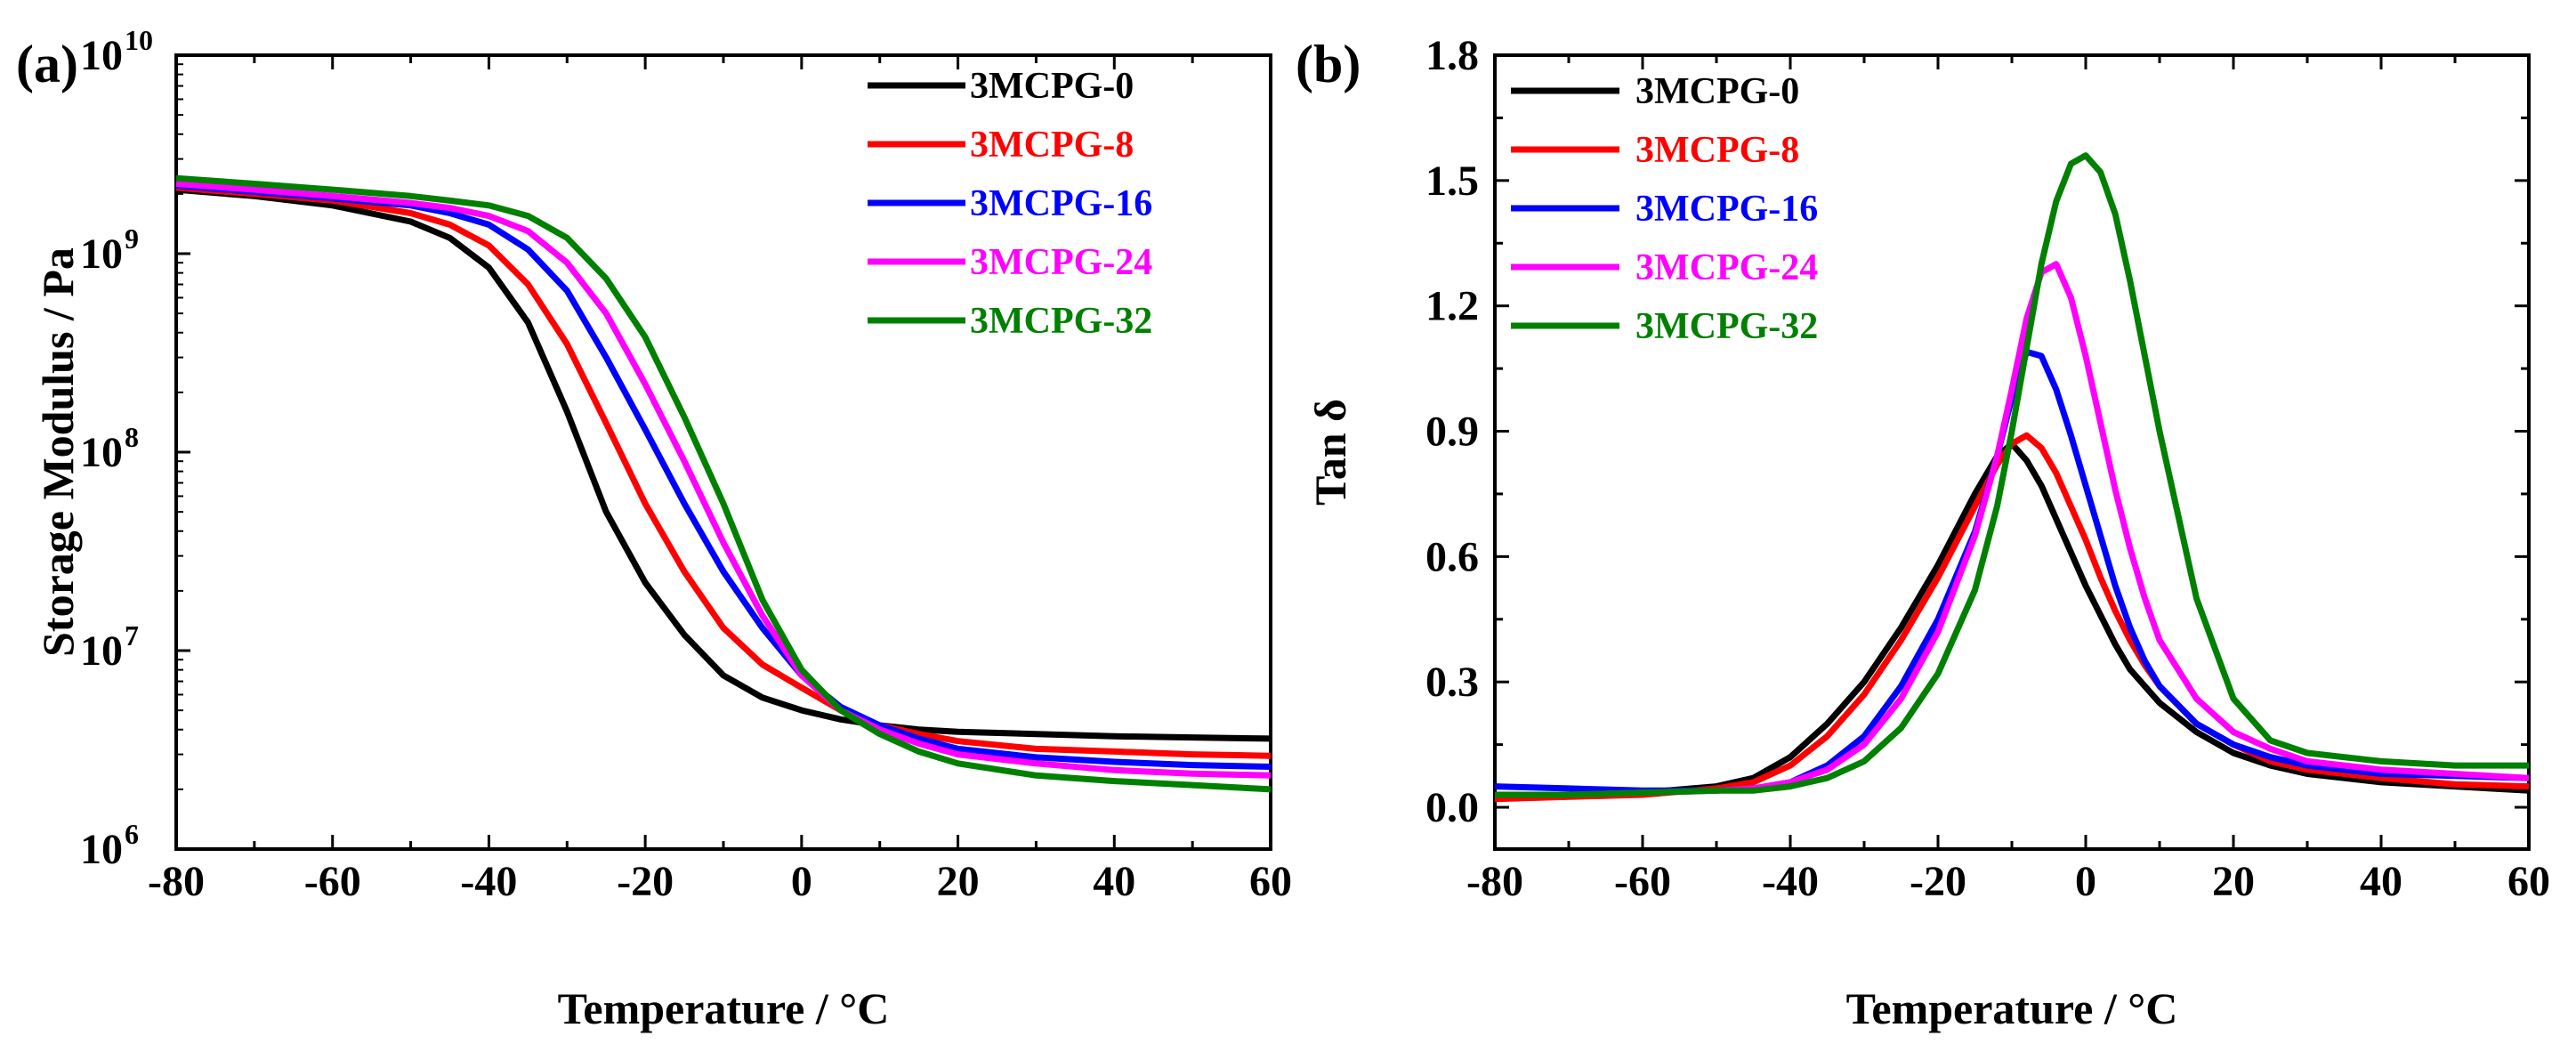  Describe the element at coordinates (132, 437) in the screenshot. I see `y-tick-exponent: 8` at that location.